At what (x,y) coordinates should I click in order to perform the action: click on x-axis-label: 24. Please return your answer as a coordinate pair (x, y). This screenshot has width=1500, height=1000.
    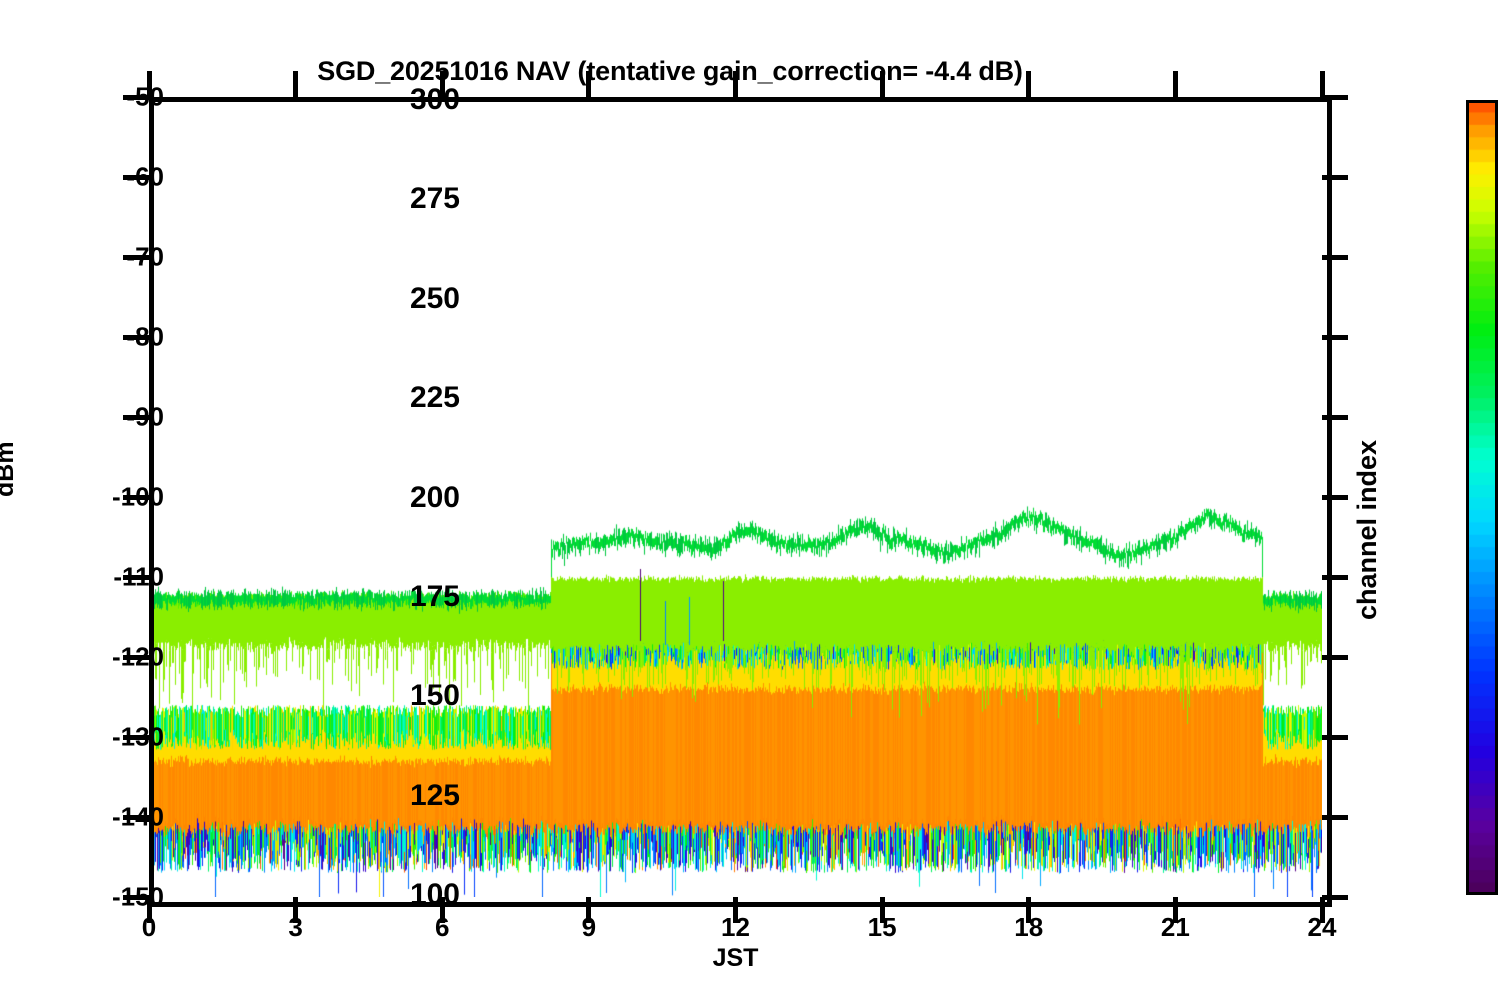
    Looking at the image, I should click on (1322, 927).